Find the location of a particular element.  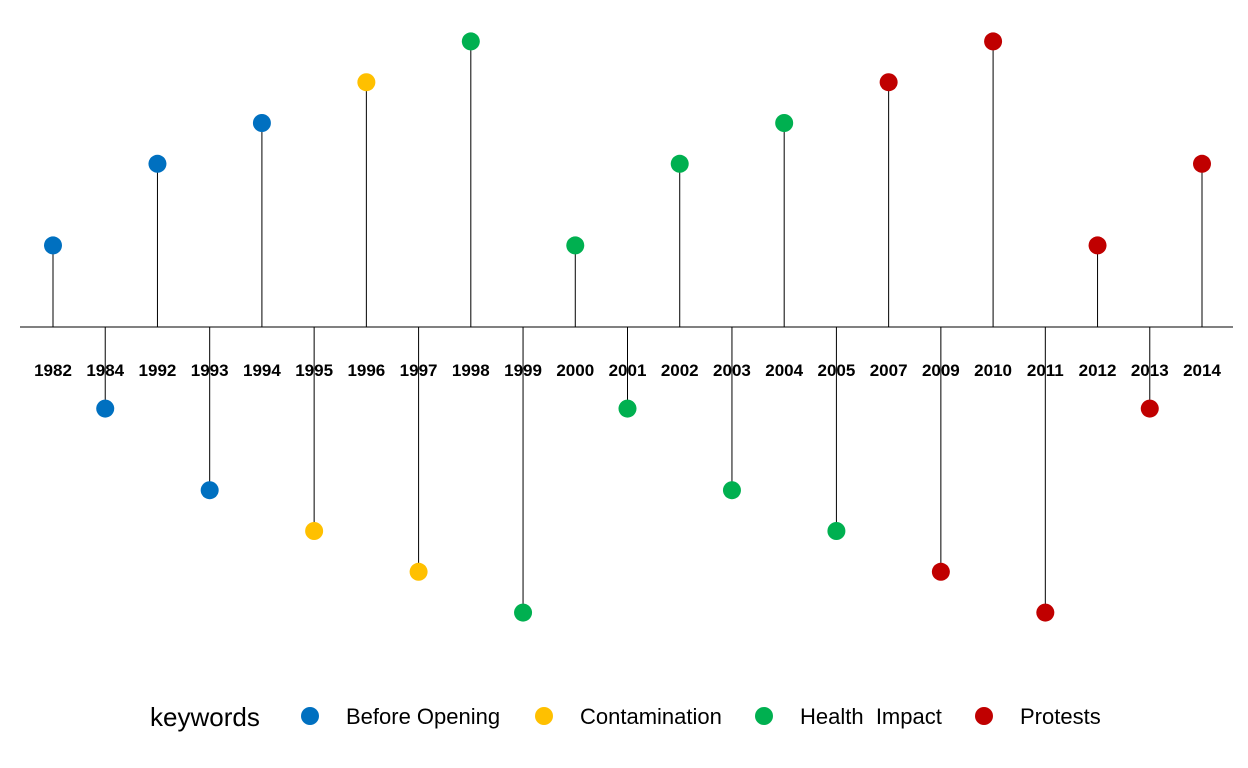

legend-title: keywords is located at coordinates (205, 717).